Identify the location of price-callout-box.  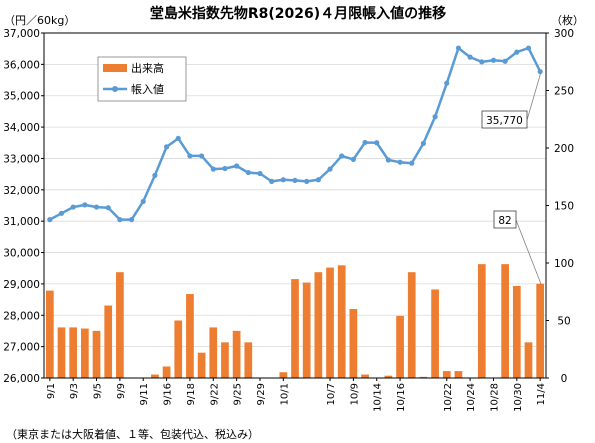
(504, 119).